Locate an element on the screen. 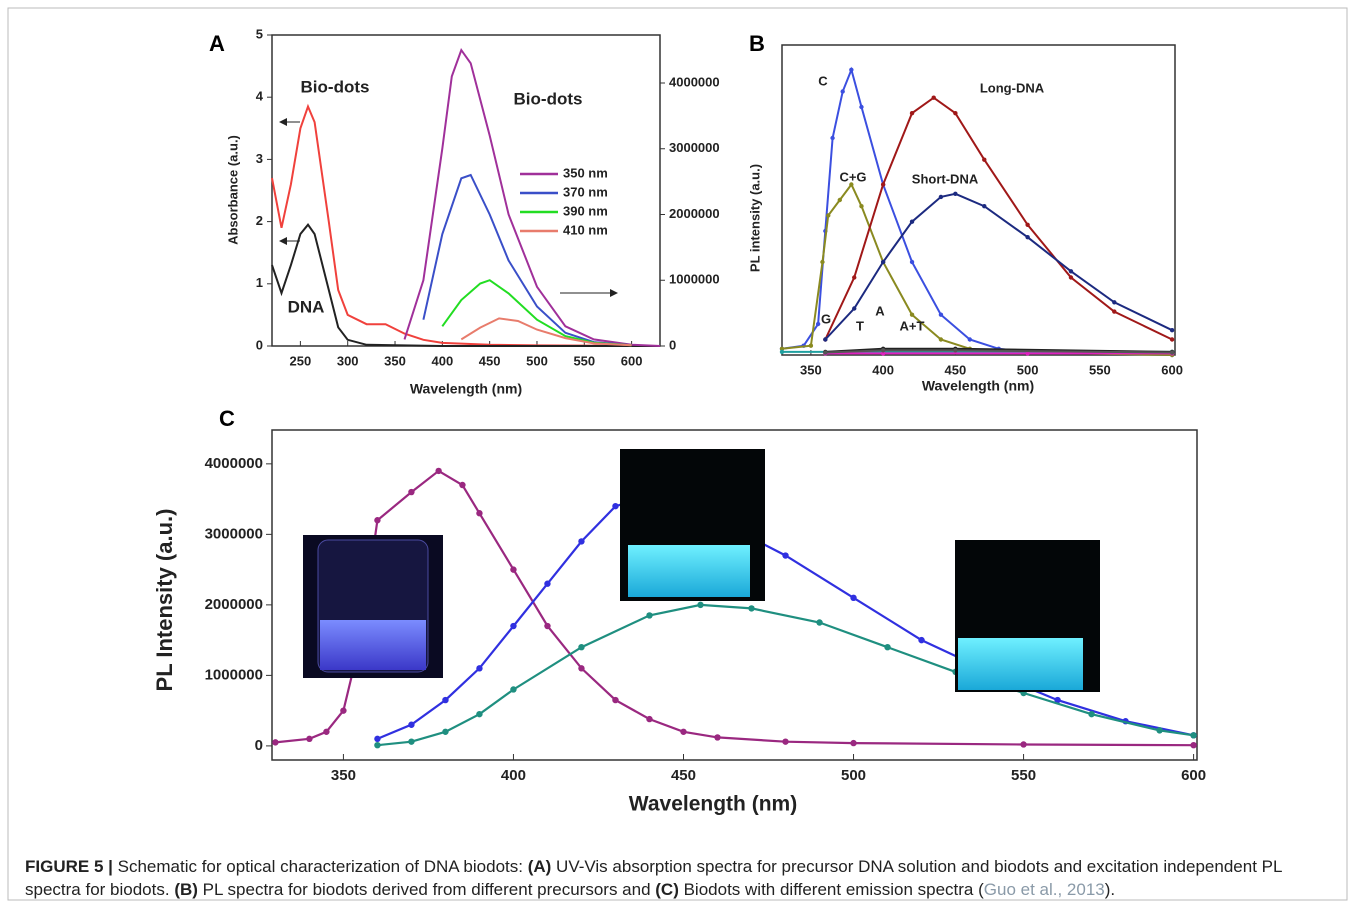 This screenshot has width=1355, height=907. y-axis-label: Absorbance (a.u.) is located at coordinates (232, 190).